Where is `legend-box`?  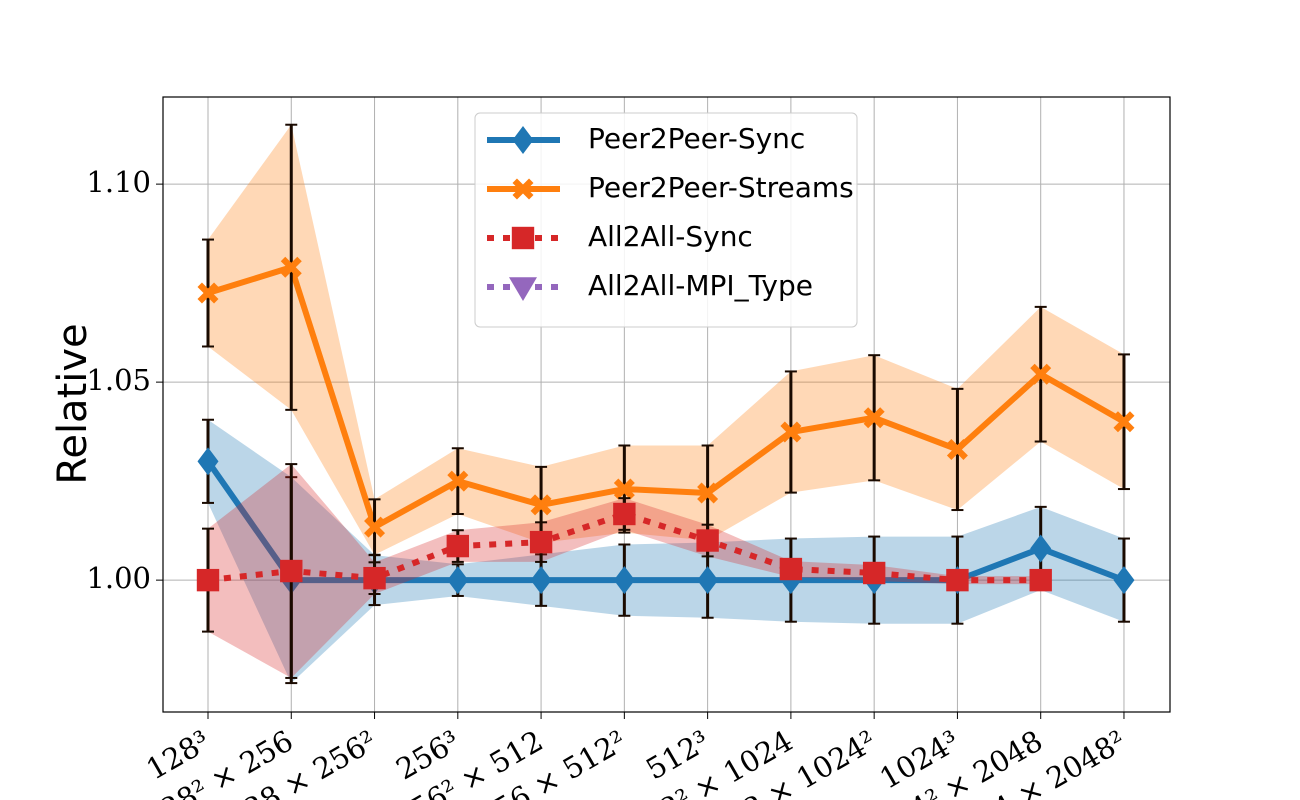
legend-box is located at coordinates (666, 220).